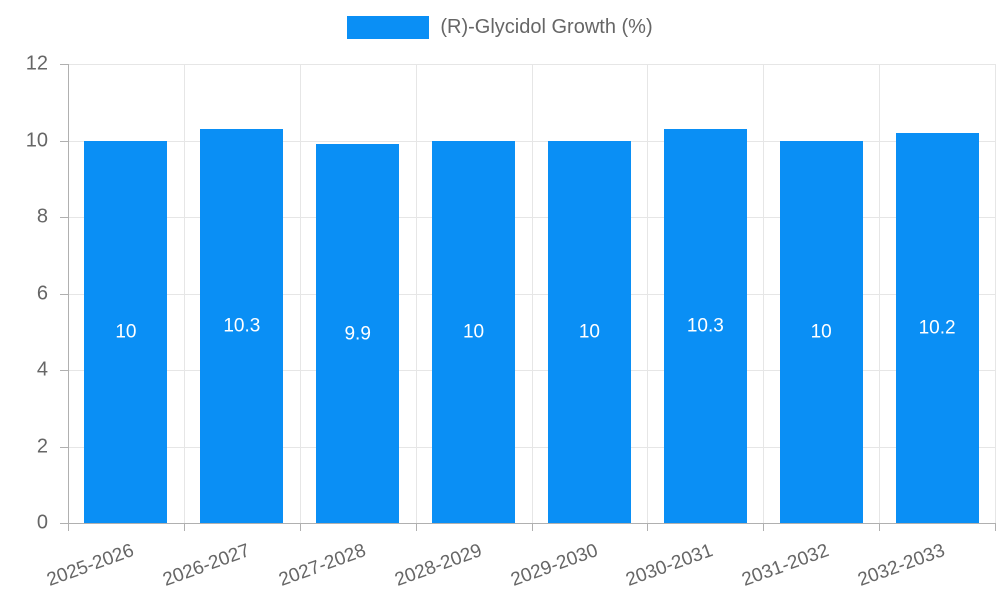 This screenshot has width=1000, height=600. I want to click on x-axis-line, so click(531, 523).